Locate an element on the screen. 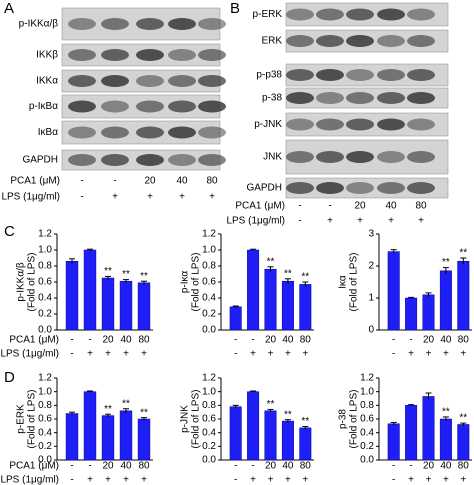  panel-label: C is located at coordinates (9, 231).